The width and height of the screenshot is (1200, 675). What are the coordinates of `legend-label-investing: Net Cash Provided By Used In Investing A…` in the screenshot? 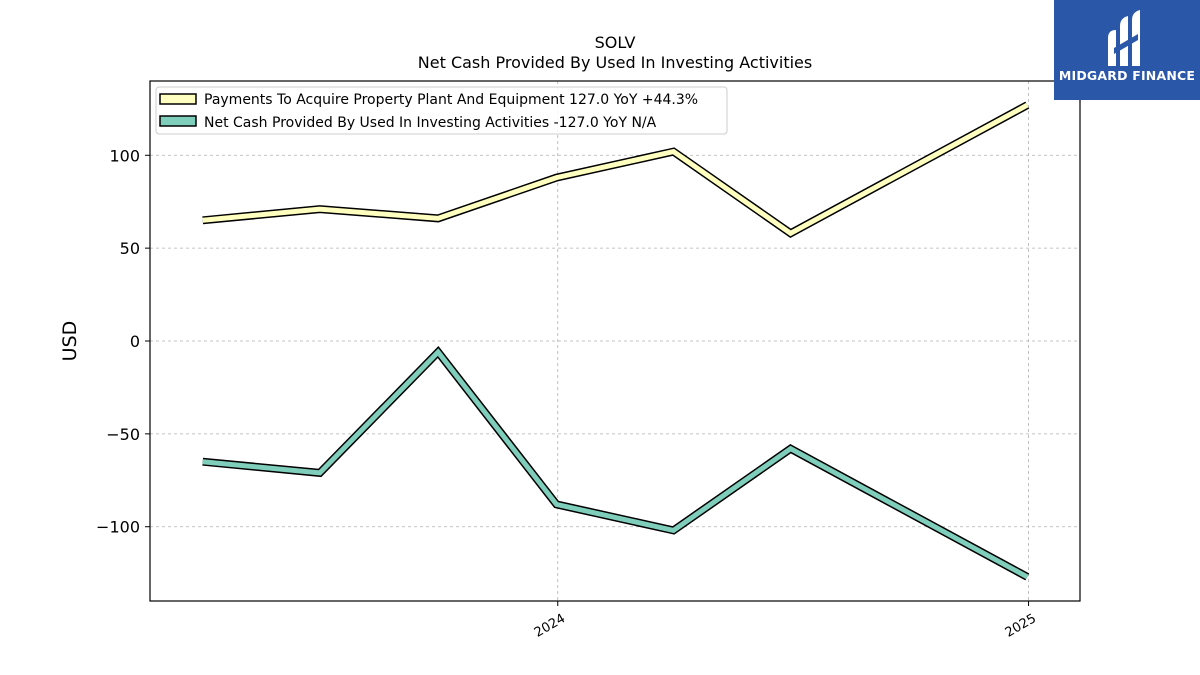 It's located at (430, 123).